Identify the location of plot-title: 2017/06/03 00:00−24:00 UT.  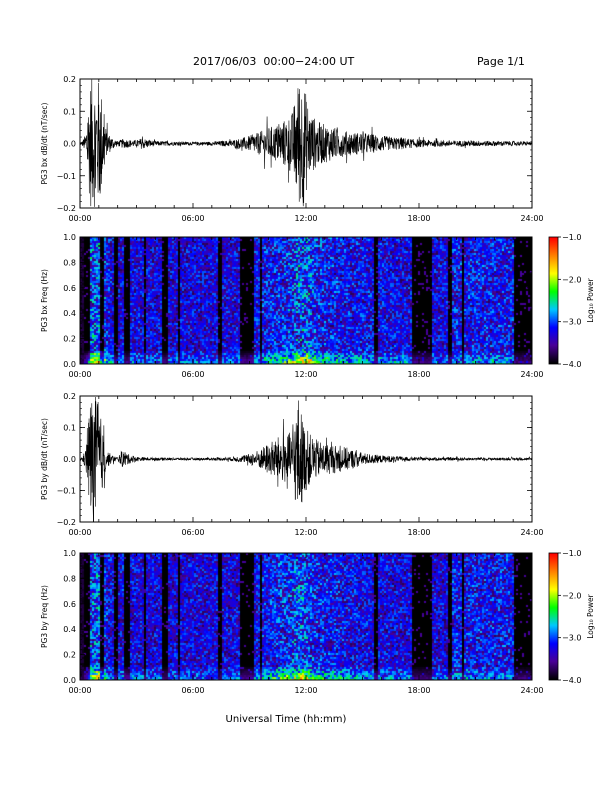
(274, 61).